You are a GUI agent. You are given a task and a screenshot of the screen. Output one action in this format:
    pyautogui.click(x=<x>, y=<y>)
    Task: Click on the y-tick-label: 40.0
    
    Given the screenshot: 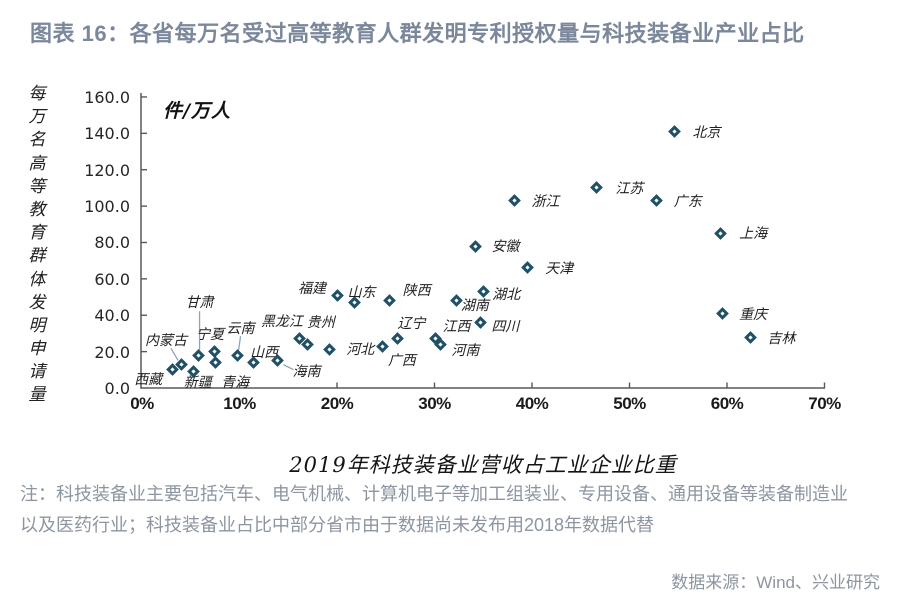 What is the action you would take?
    pyautogui.click(x=112, y=316)
    